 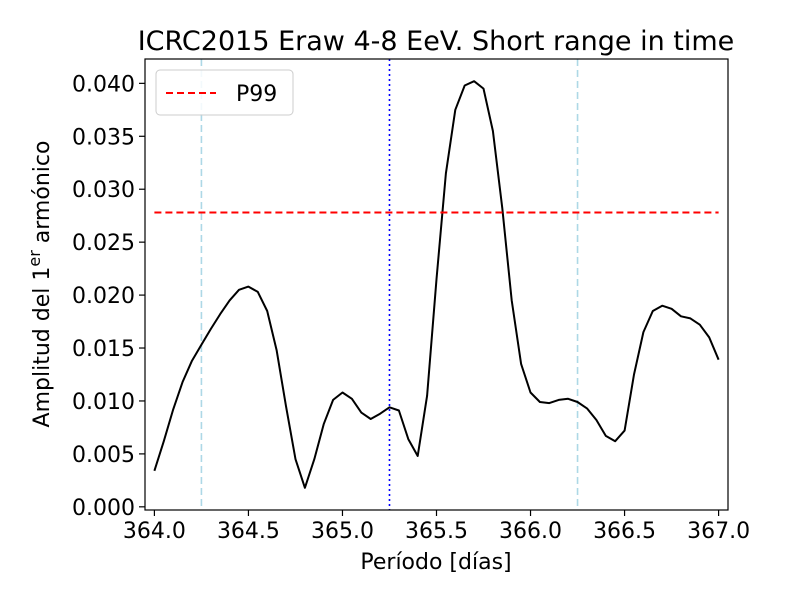 What do you see at coordinates (34, 258) in the screenshot?
I see `y-axis-label-superscript: er` at bounding box center [34, 258].